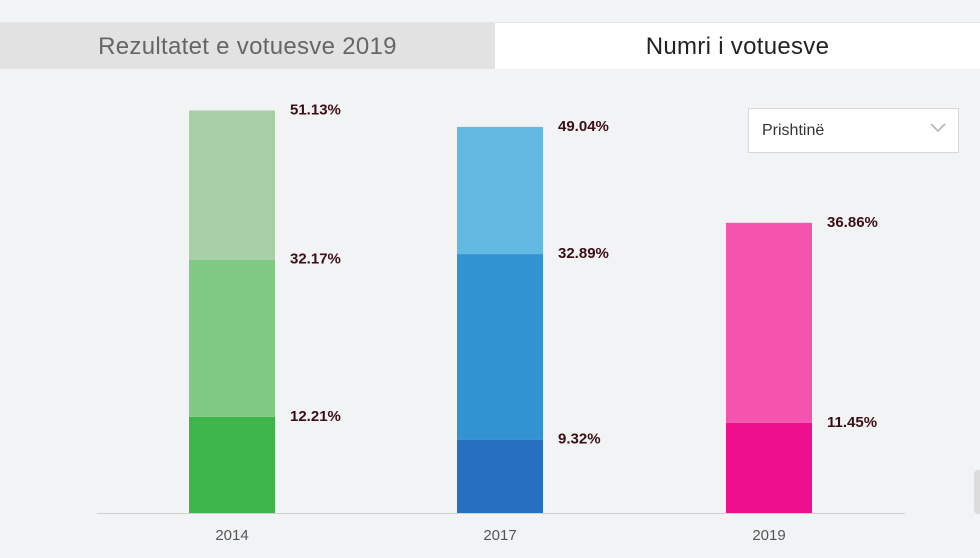 The width and height of the screenshot is (980, 558). What do you see at coordinates (315, 259) in the screenshot?
I see `value-label-2014-2: 32.17%` at bounding box center [315, 259].